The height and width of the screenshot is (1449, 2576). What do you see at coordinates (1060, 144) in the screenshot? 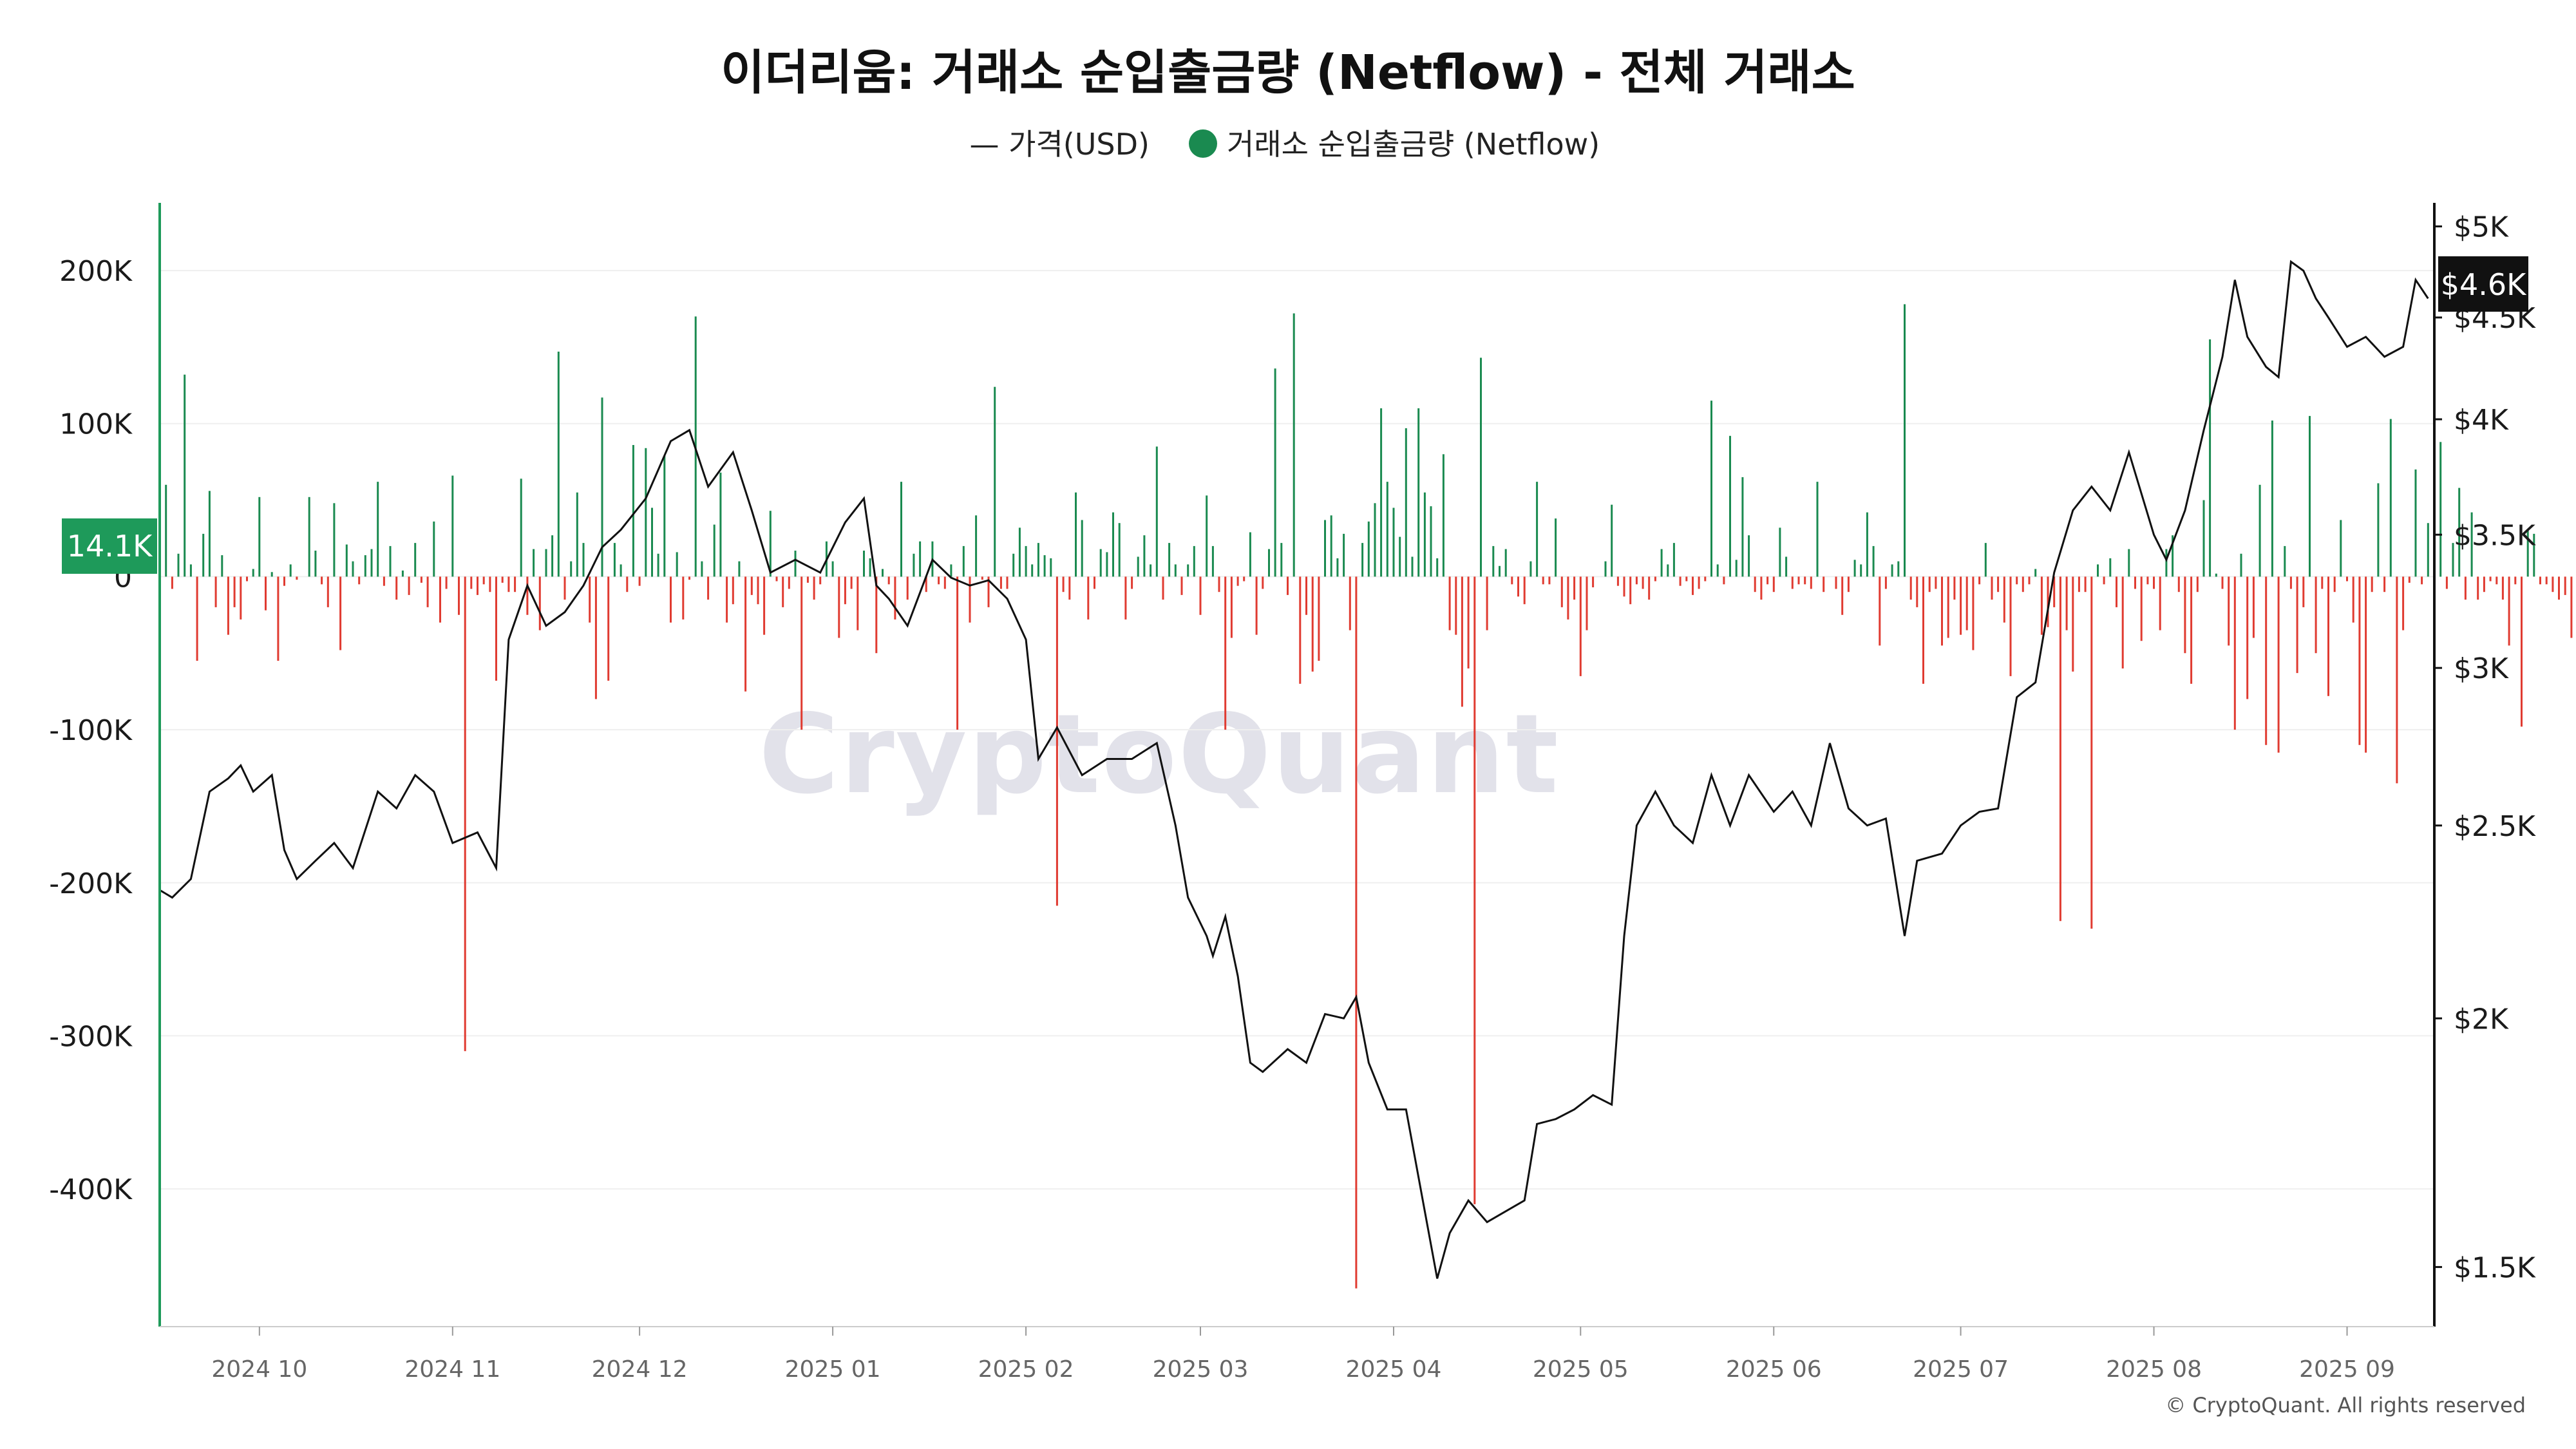
I see `legend-price-label: — 가격(USD)` at bounding box center [1060, 144].